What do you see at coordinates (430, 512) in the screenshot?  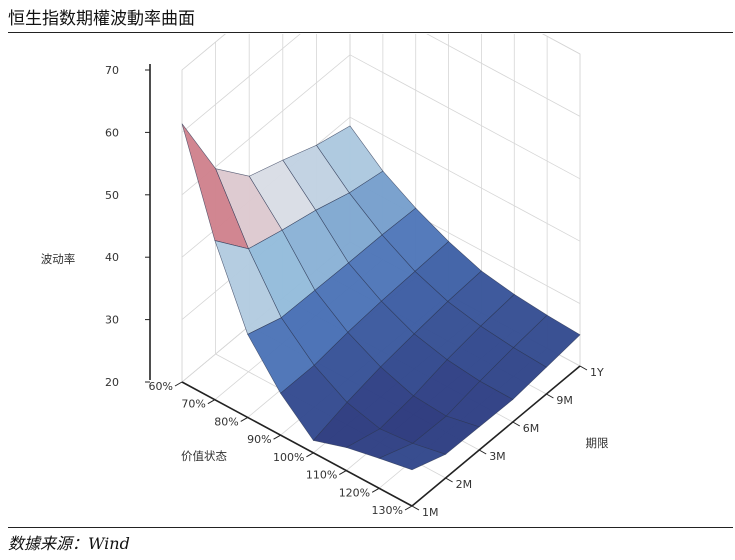 I see `y-tick-label: 1M` at bounding box center [430, 512].